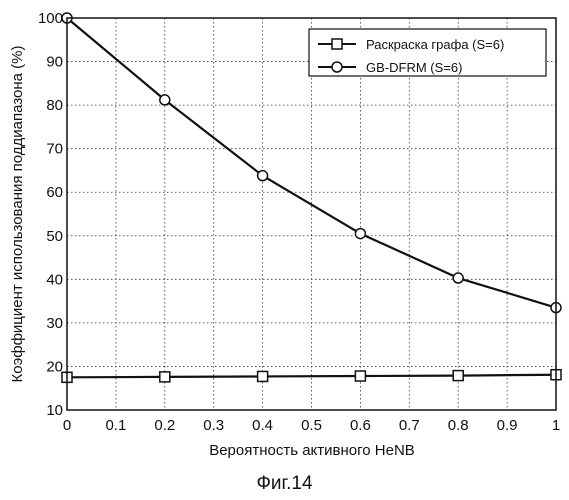 The width and height of the screenshot is (569, 500). Describe the element at coordinates (435, 44) in the screenshot. I see `legend-label: Раскраска графа (S=6)` at that location.